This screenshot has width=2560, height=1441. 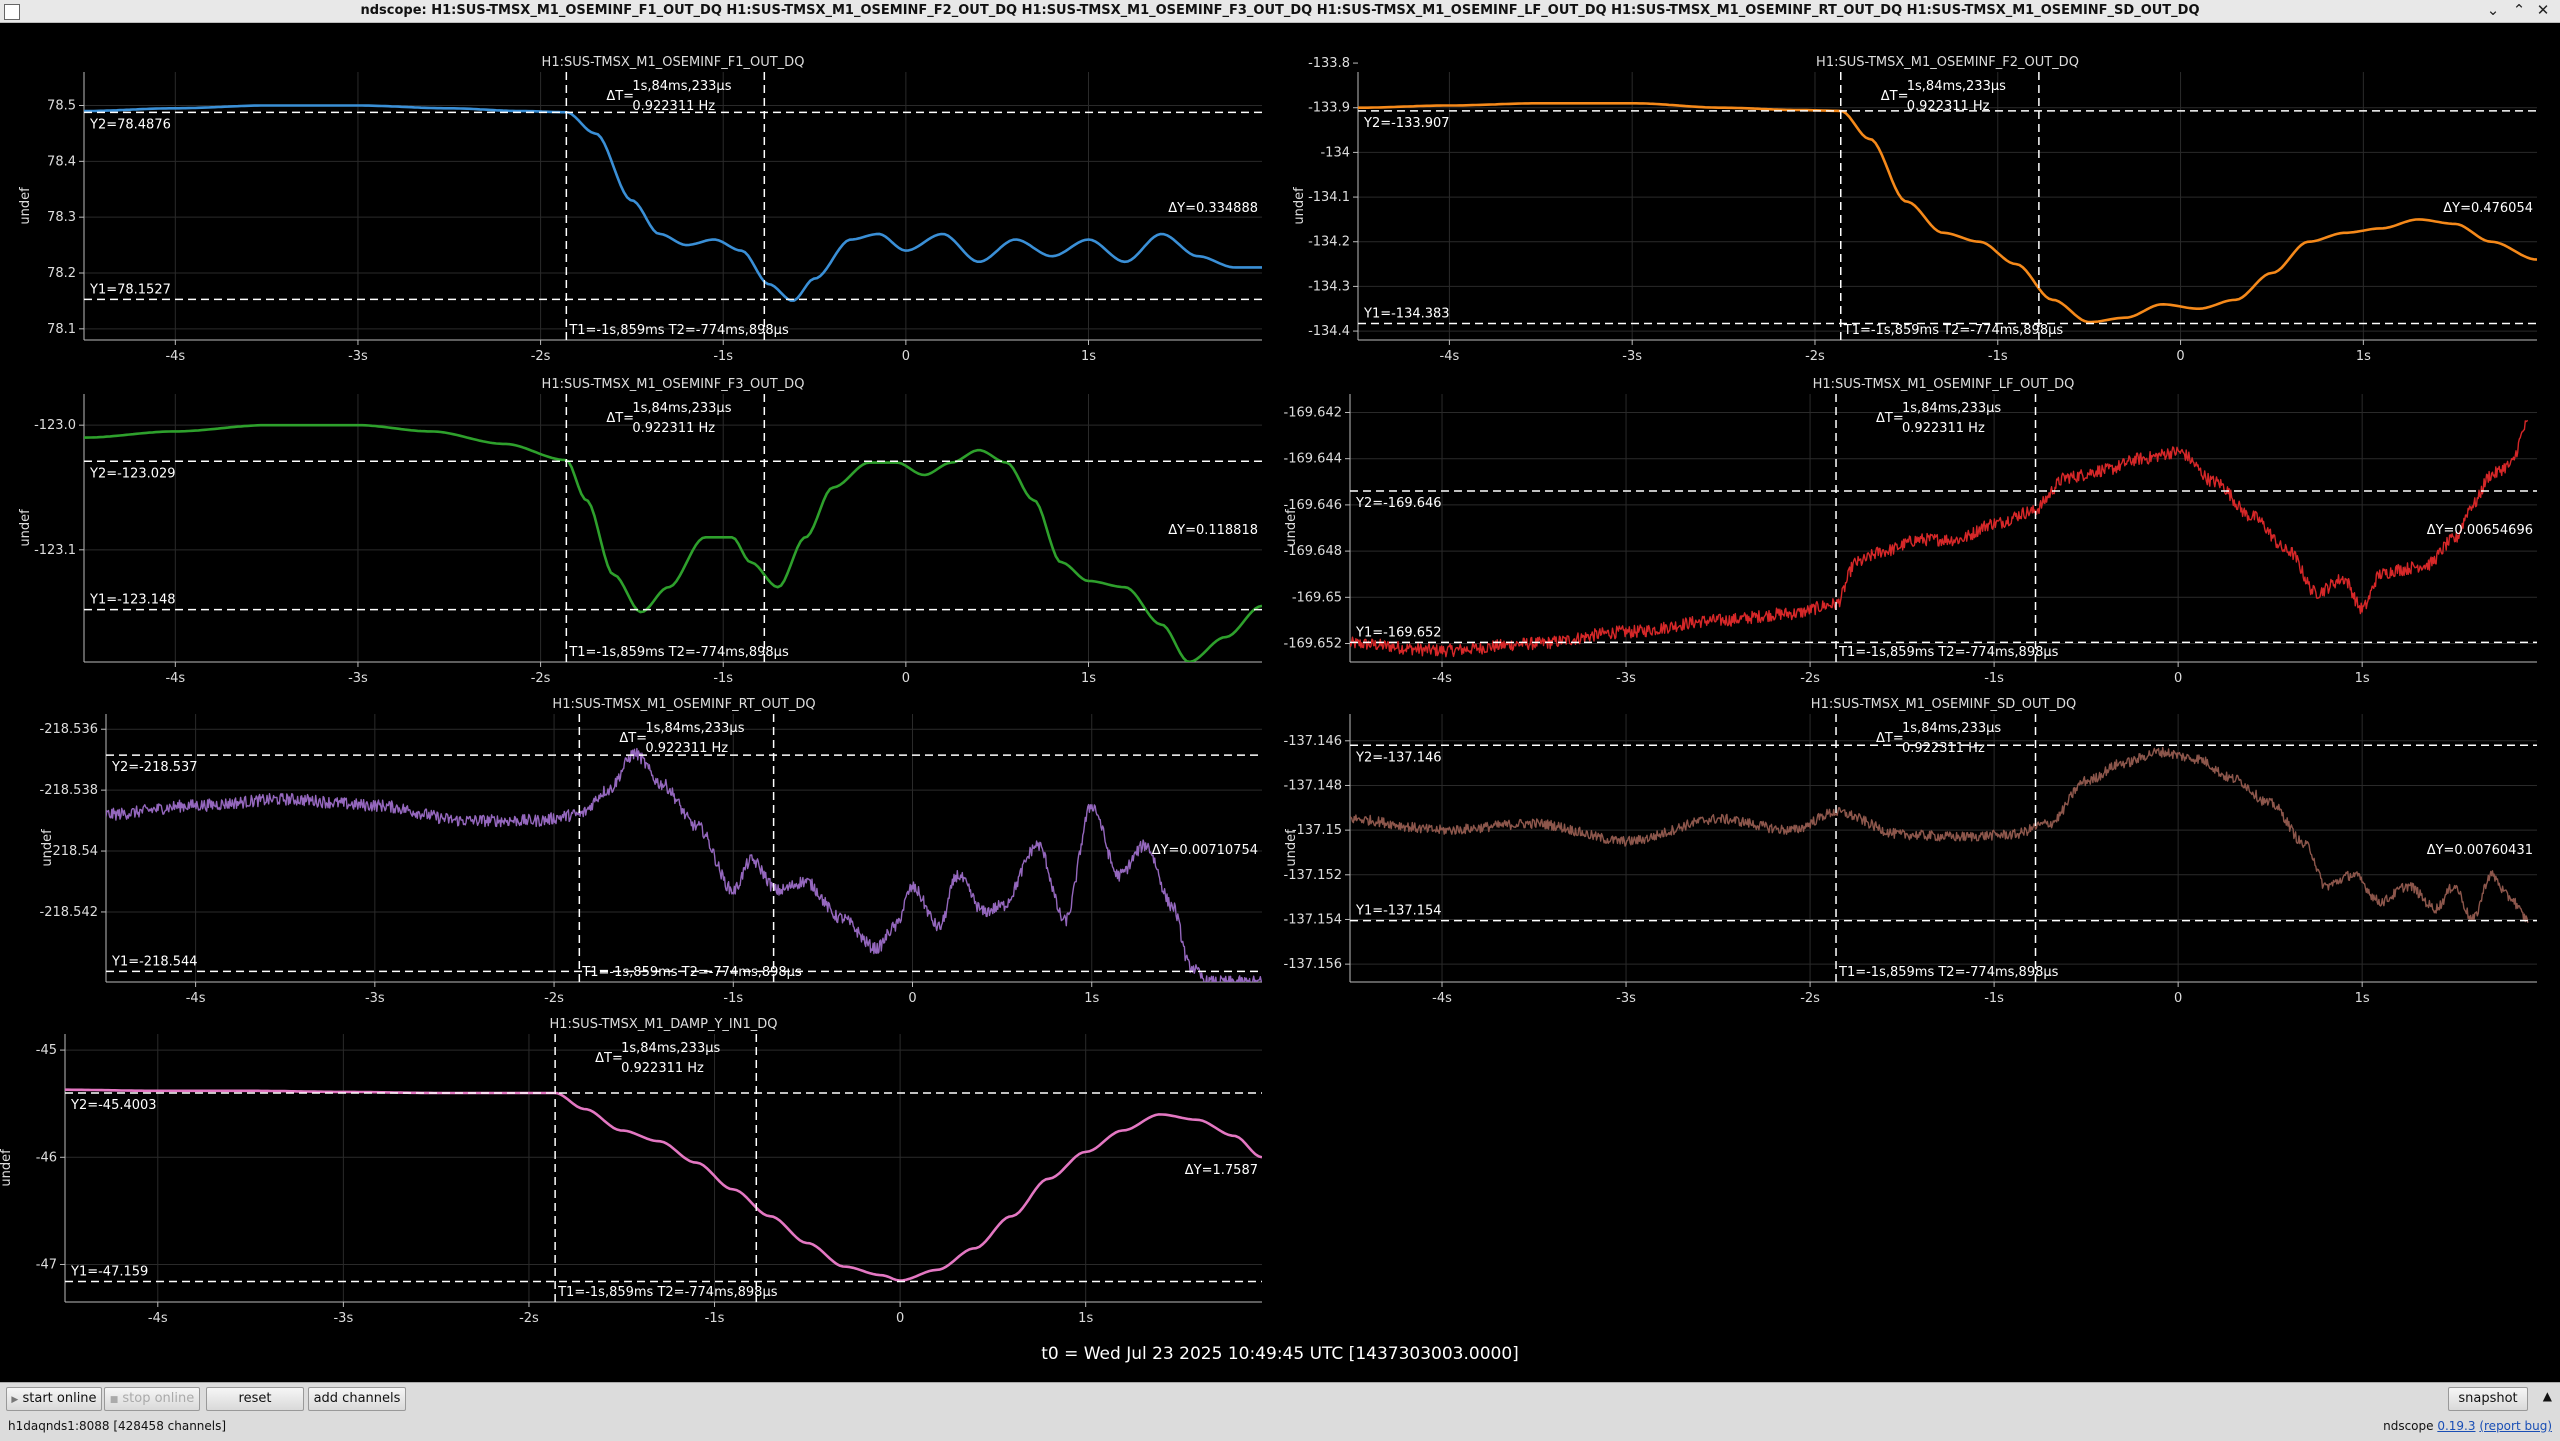 What do you see at coordinates (15, 1400) in the screenshot?
I see `play-icon: ▶` at bounding box center [15, 1400].